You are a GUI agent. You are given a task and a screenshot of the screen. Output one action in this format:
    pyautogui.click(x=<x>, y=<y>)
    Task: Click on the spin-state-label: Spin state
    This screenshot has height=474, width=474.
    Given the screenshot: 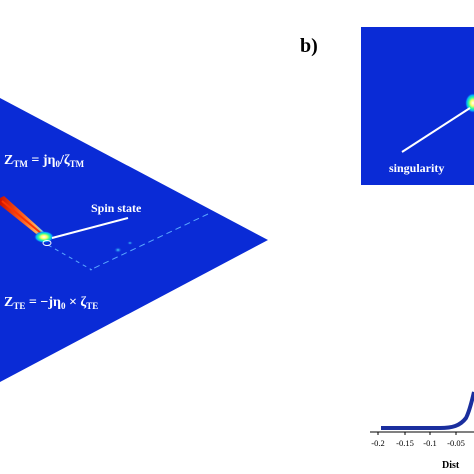 What is the action you would take?
    pyautogui.click(x=116, y=208)
    